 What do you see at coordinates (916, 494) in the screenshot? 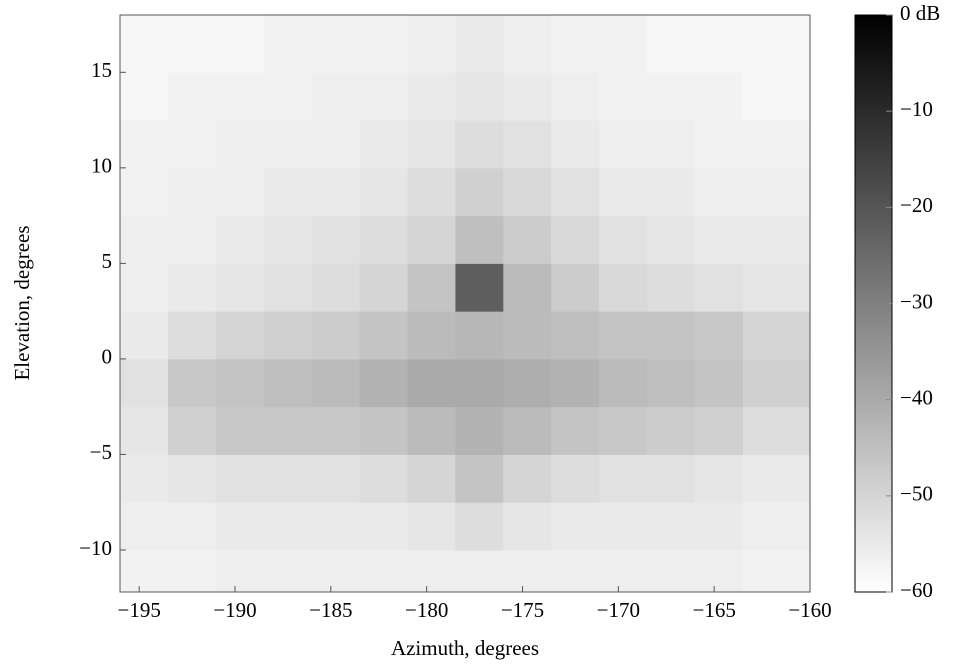
I see `colorbar-tick-label: −50` at bounding box center [916, 494].